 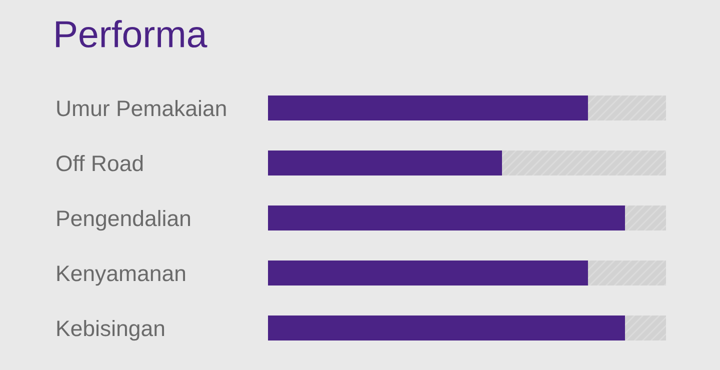 I want to click on y-tick-label: Kenyamanan, so click(x=121, y=276).